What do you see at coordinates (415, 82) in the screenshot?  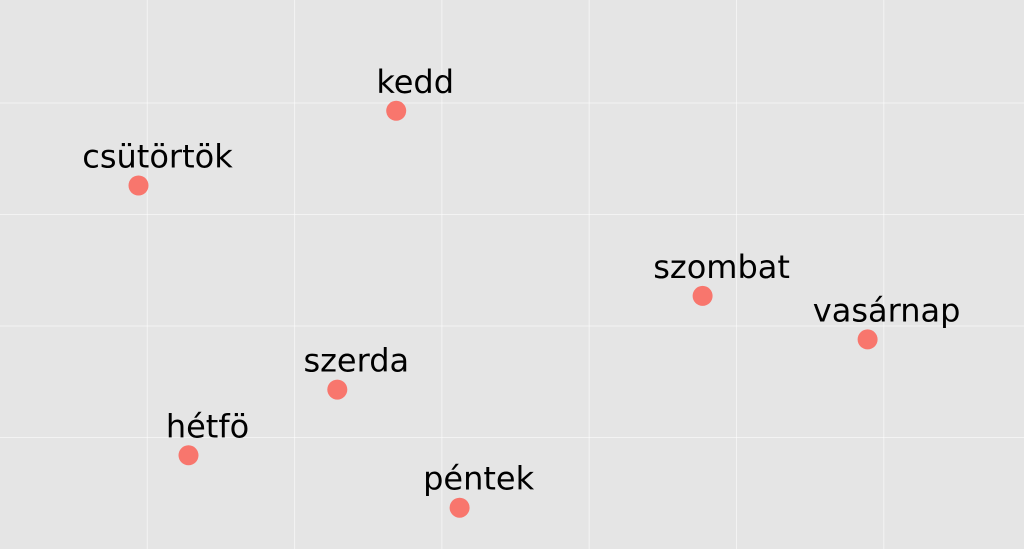 I see `point-label: kedd` at bounding box center [415, 82].